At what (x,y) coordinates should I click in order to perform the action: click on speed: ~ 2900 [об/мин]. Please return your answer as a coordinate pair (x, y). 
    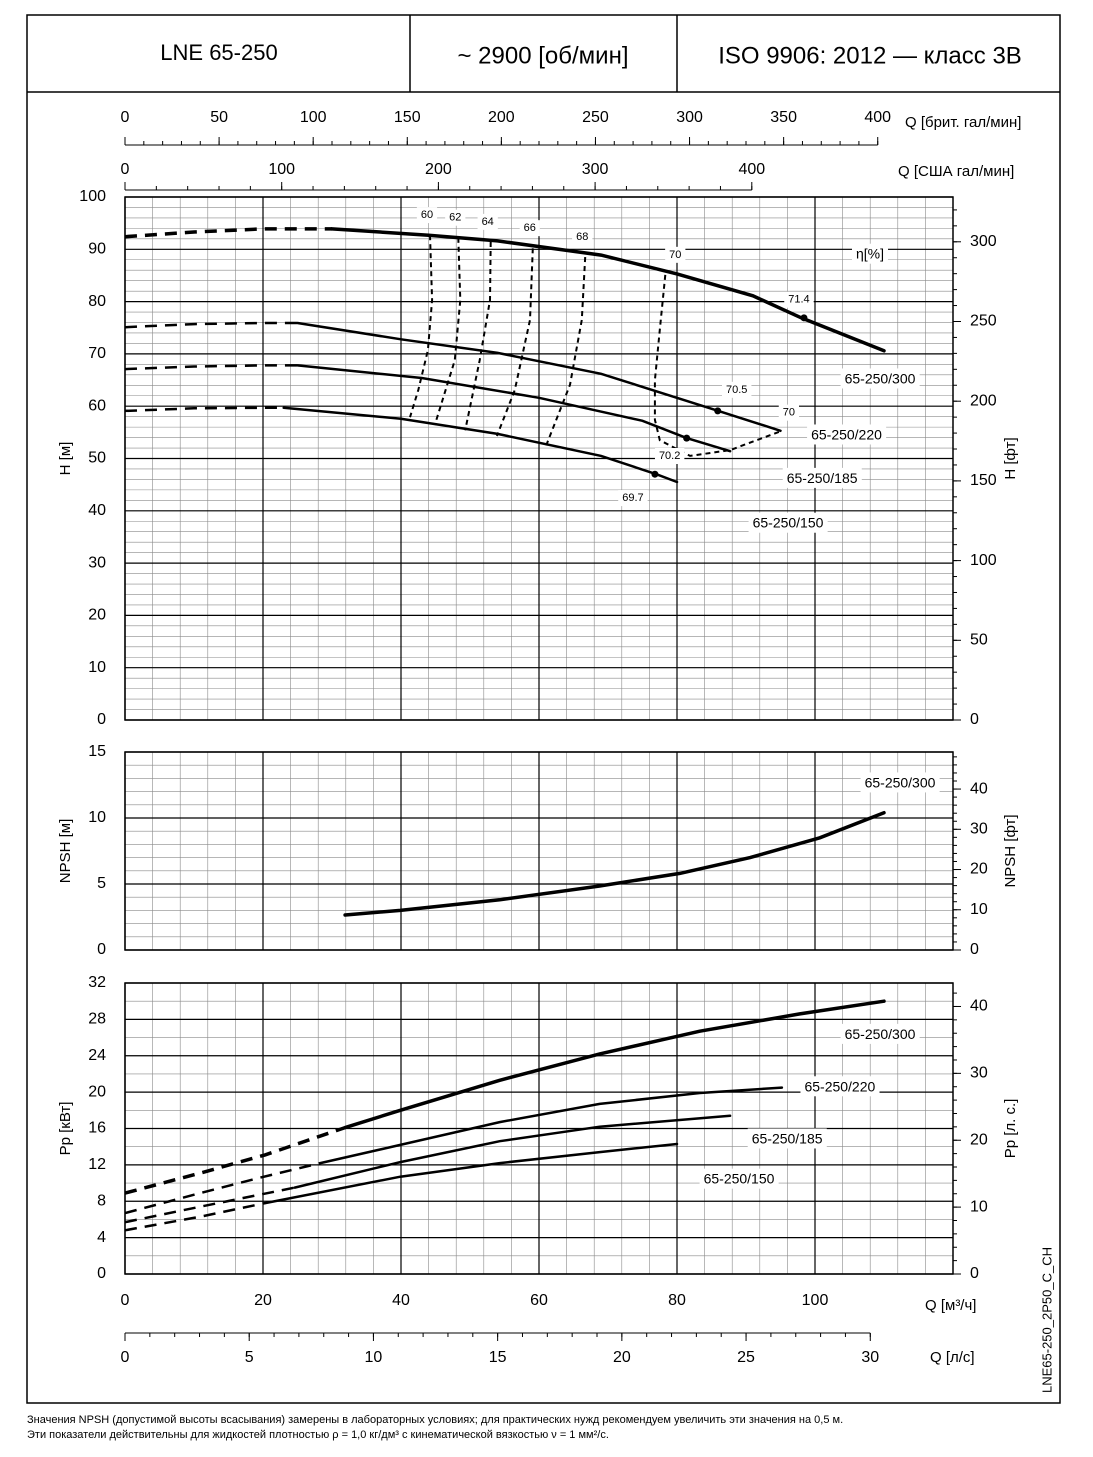
    Looking at the image, I should click on (543, 55).